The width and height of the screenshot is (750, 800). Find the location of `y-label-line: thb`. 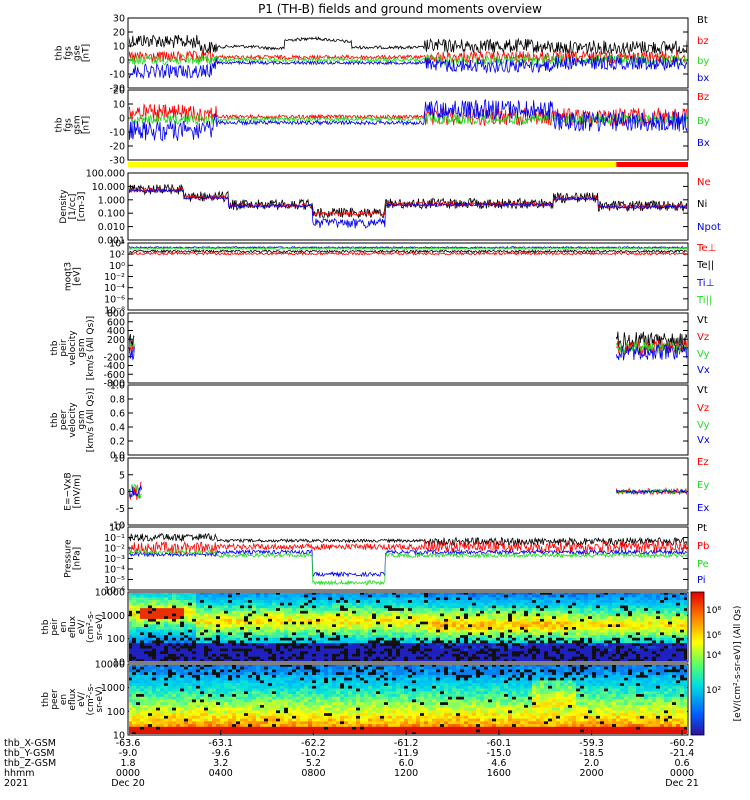

y-label-line: thb is located at coordinates (55, 419).